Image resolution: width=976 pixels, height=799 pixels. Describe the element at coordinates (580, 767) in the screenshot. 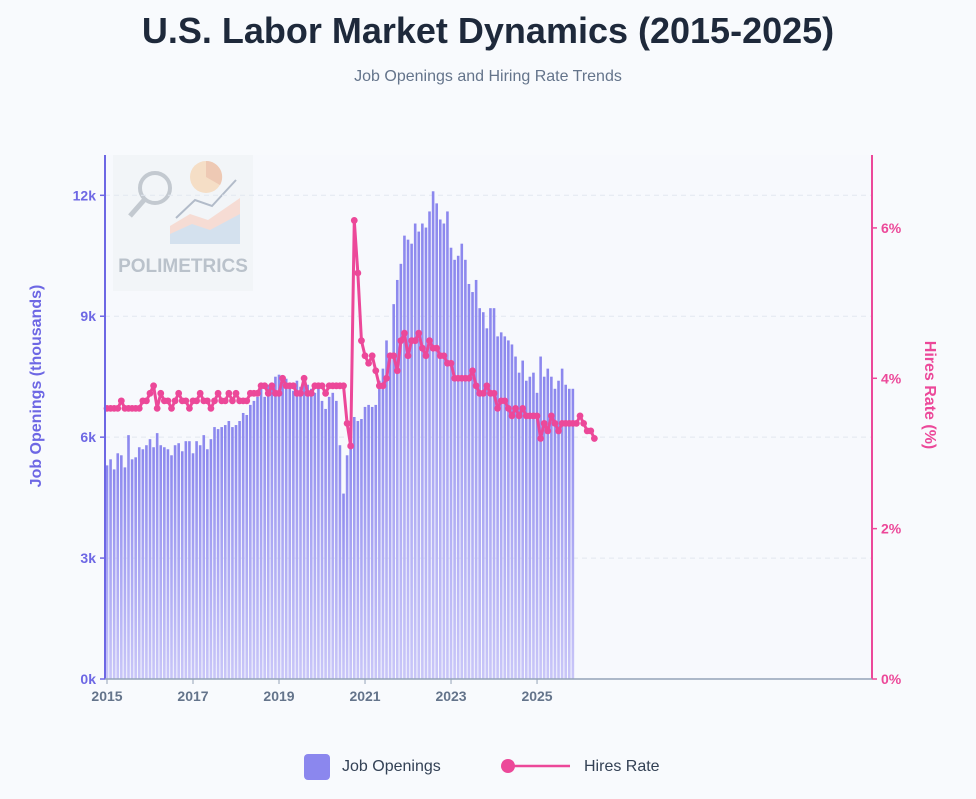

I see `legend-item-hires-rate: Hires Rate` at that location.